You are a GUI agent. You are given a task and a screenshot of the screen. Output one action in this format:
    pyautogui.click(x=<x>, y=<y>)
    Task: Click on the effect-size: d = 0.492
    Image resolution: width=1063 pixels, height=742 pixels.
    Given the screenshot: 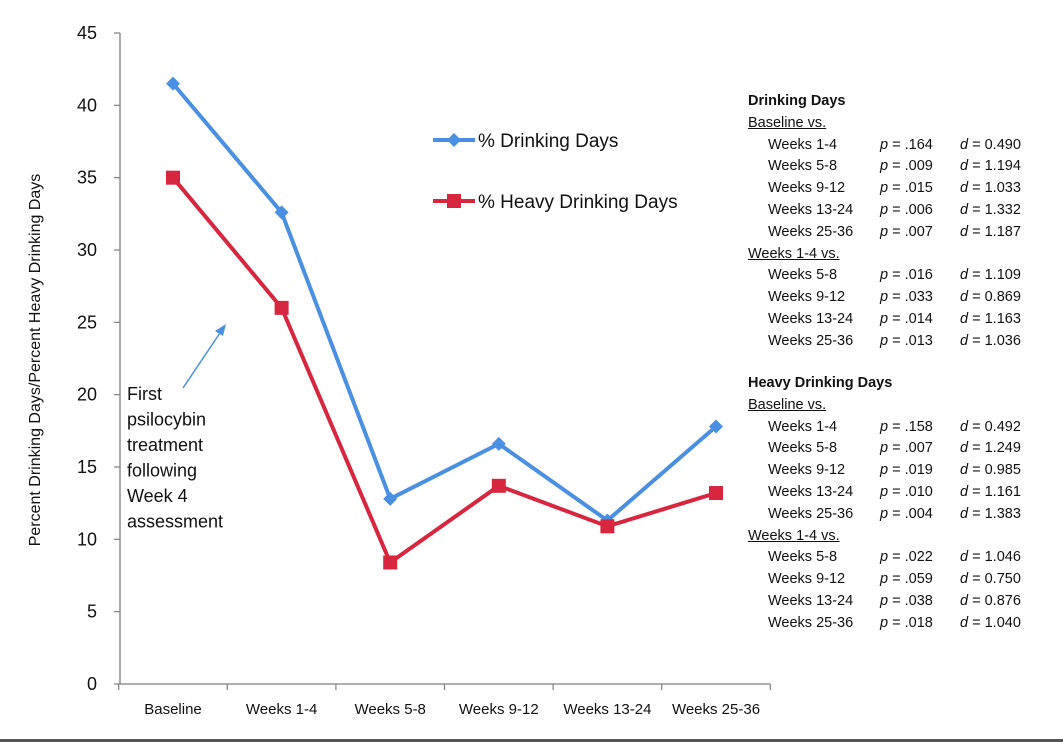 What is the action you would take?
    pyautogui.click(x=990, y=426)
    